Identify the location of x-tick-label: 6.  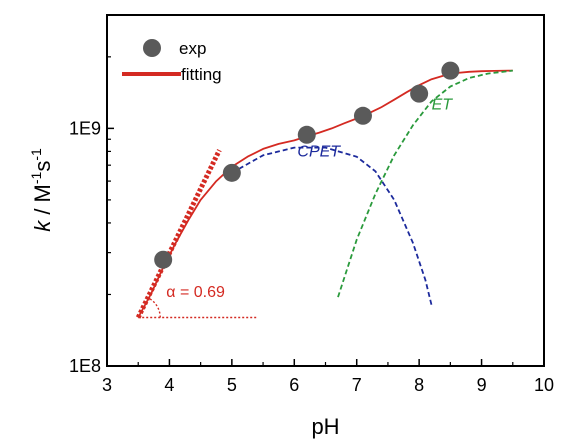
(294, 385).